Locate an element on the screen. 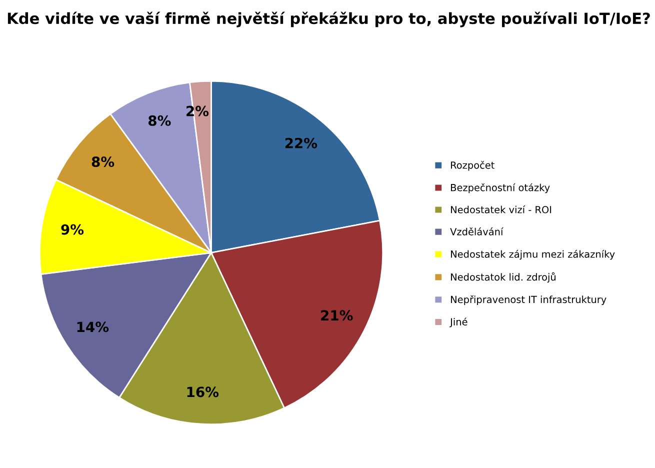  data-label: 14% is located at coordinates (93, 327).